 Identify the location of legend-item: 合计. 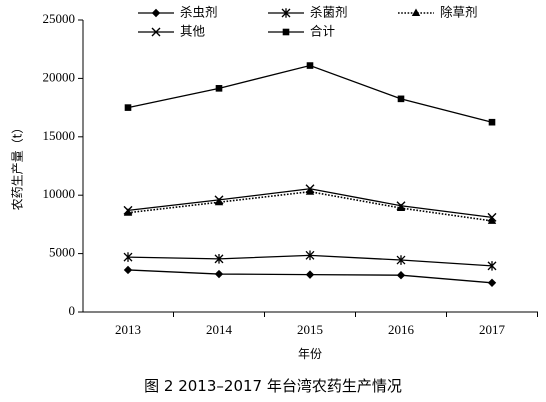
(301, 31).